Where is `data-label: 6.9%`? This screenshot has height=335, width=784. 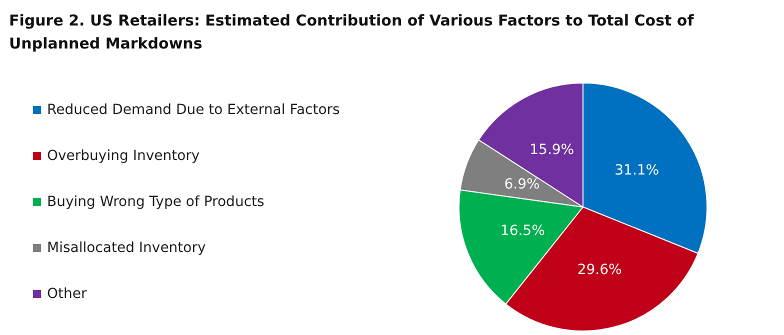
data-label: 6.9% is located at coordinates (522, 184).